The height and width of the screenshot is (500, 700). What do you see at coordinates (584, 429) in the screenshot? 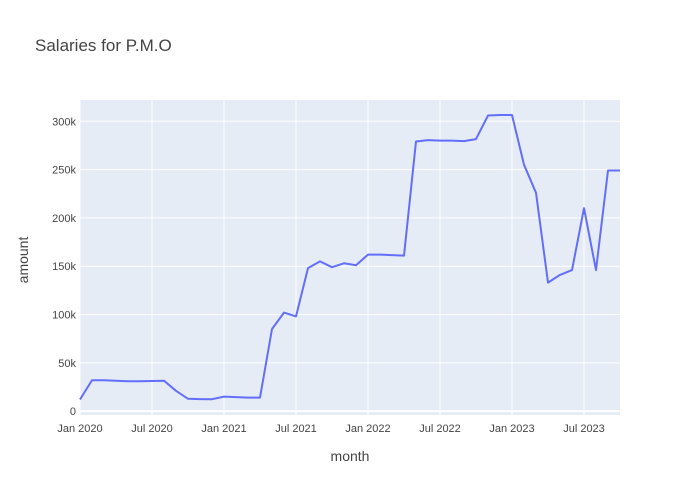
I see `x-tick-label: Jul 2023` at bounding box center [584, 429].